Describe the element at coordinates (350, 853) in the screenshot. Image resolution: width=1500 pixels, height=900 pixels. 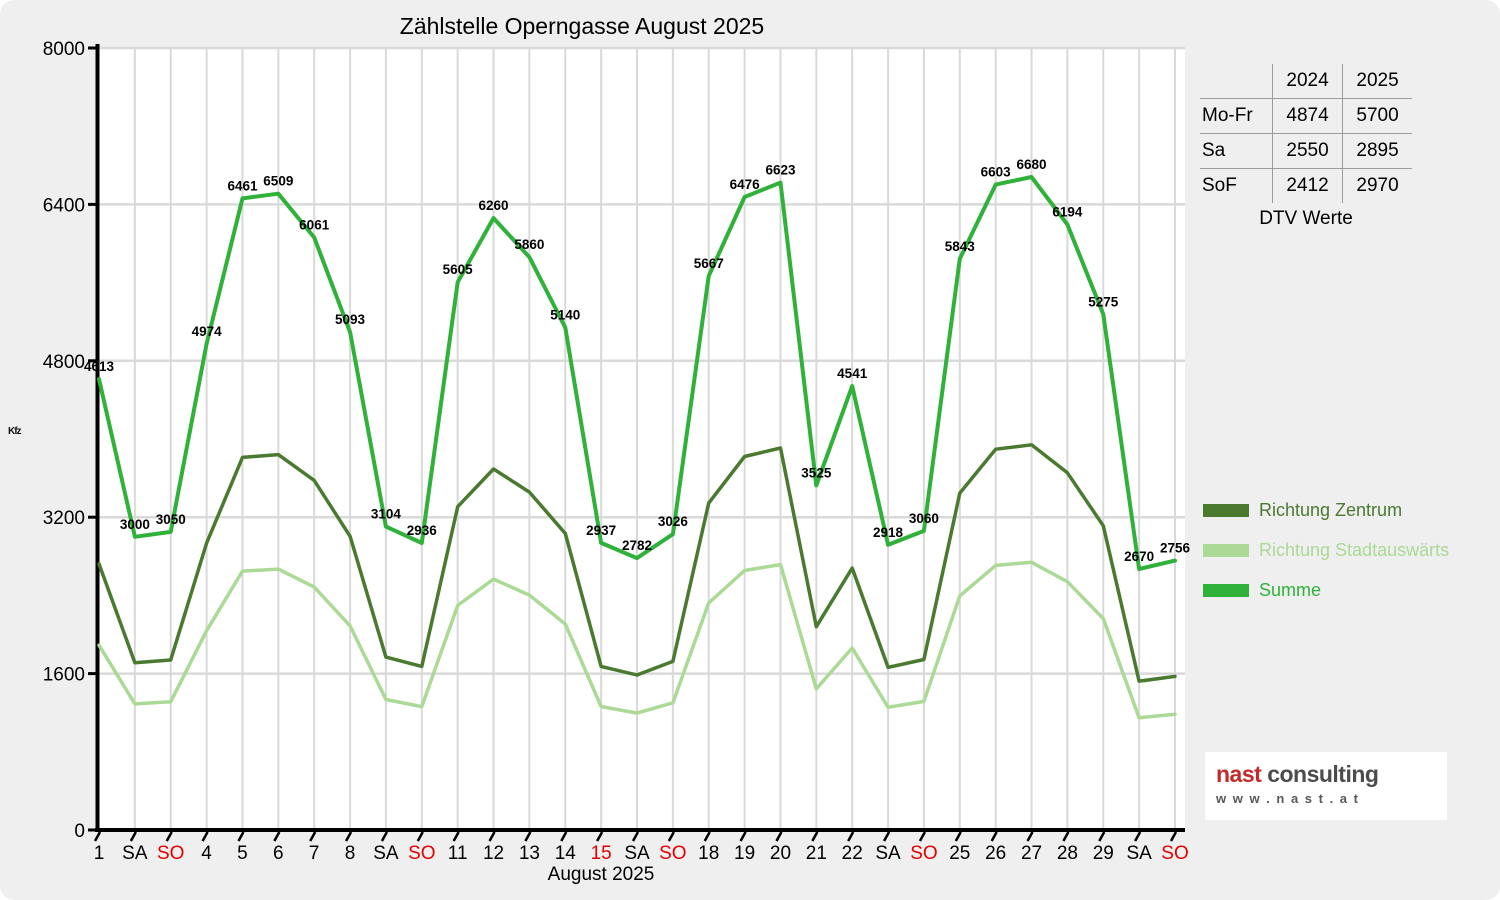
I see `x-axis-tick-label: 8` at that location.